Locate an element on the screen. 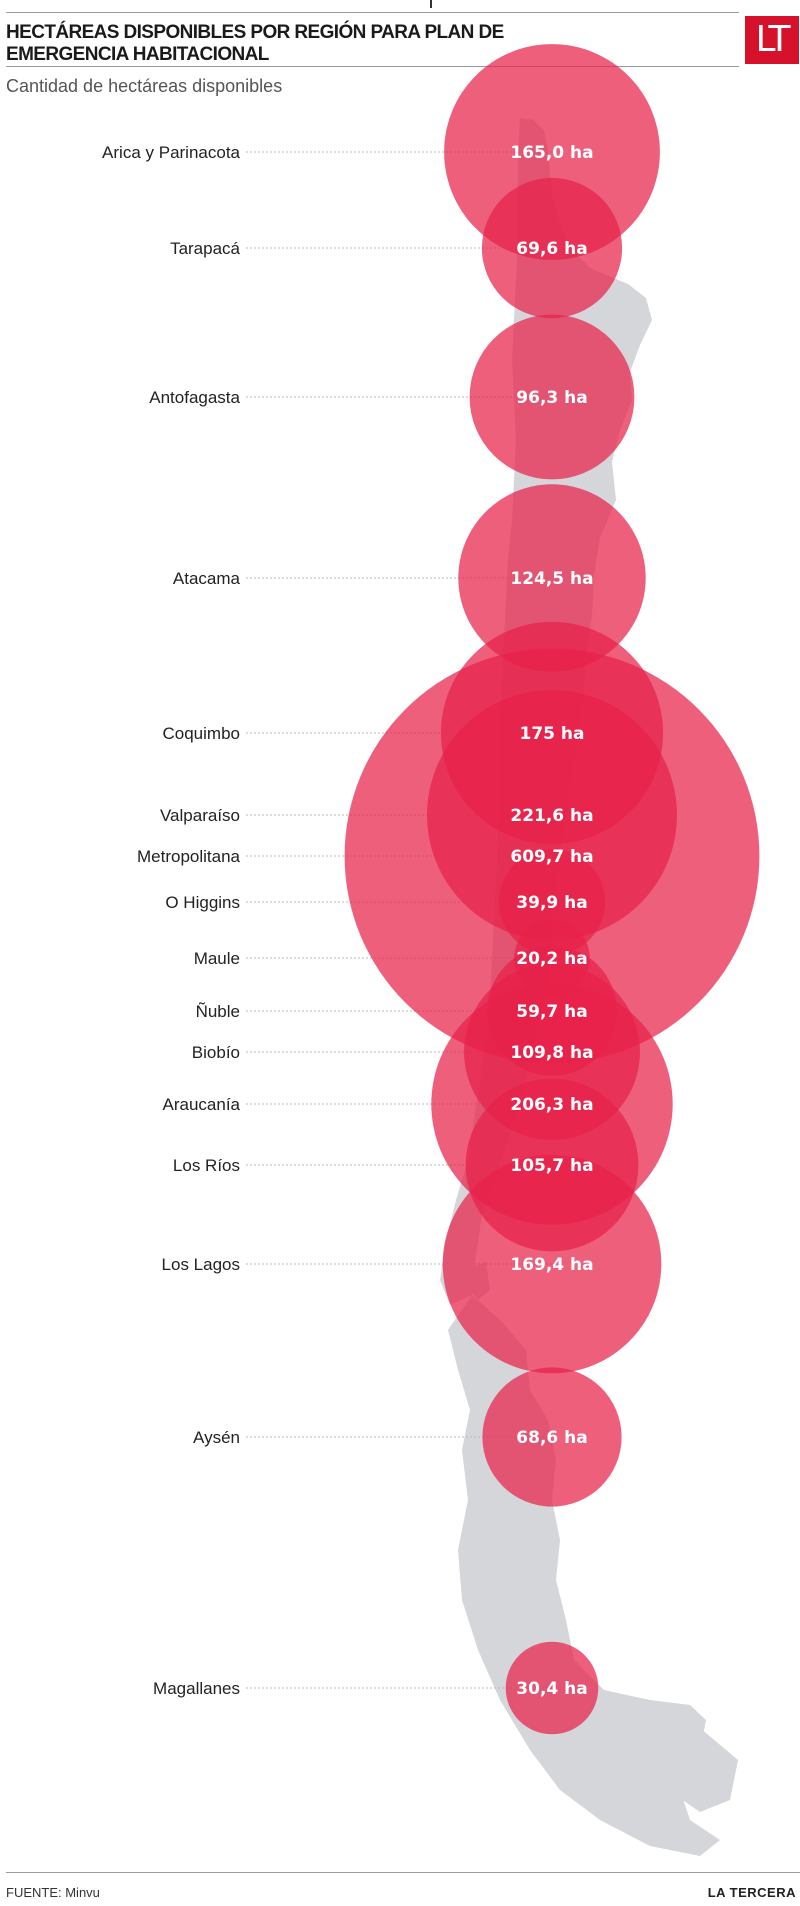 The height and width of the screenshot is (1906, 800). bubble-tarapaca is located at coordinates (552, 248).